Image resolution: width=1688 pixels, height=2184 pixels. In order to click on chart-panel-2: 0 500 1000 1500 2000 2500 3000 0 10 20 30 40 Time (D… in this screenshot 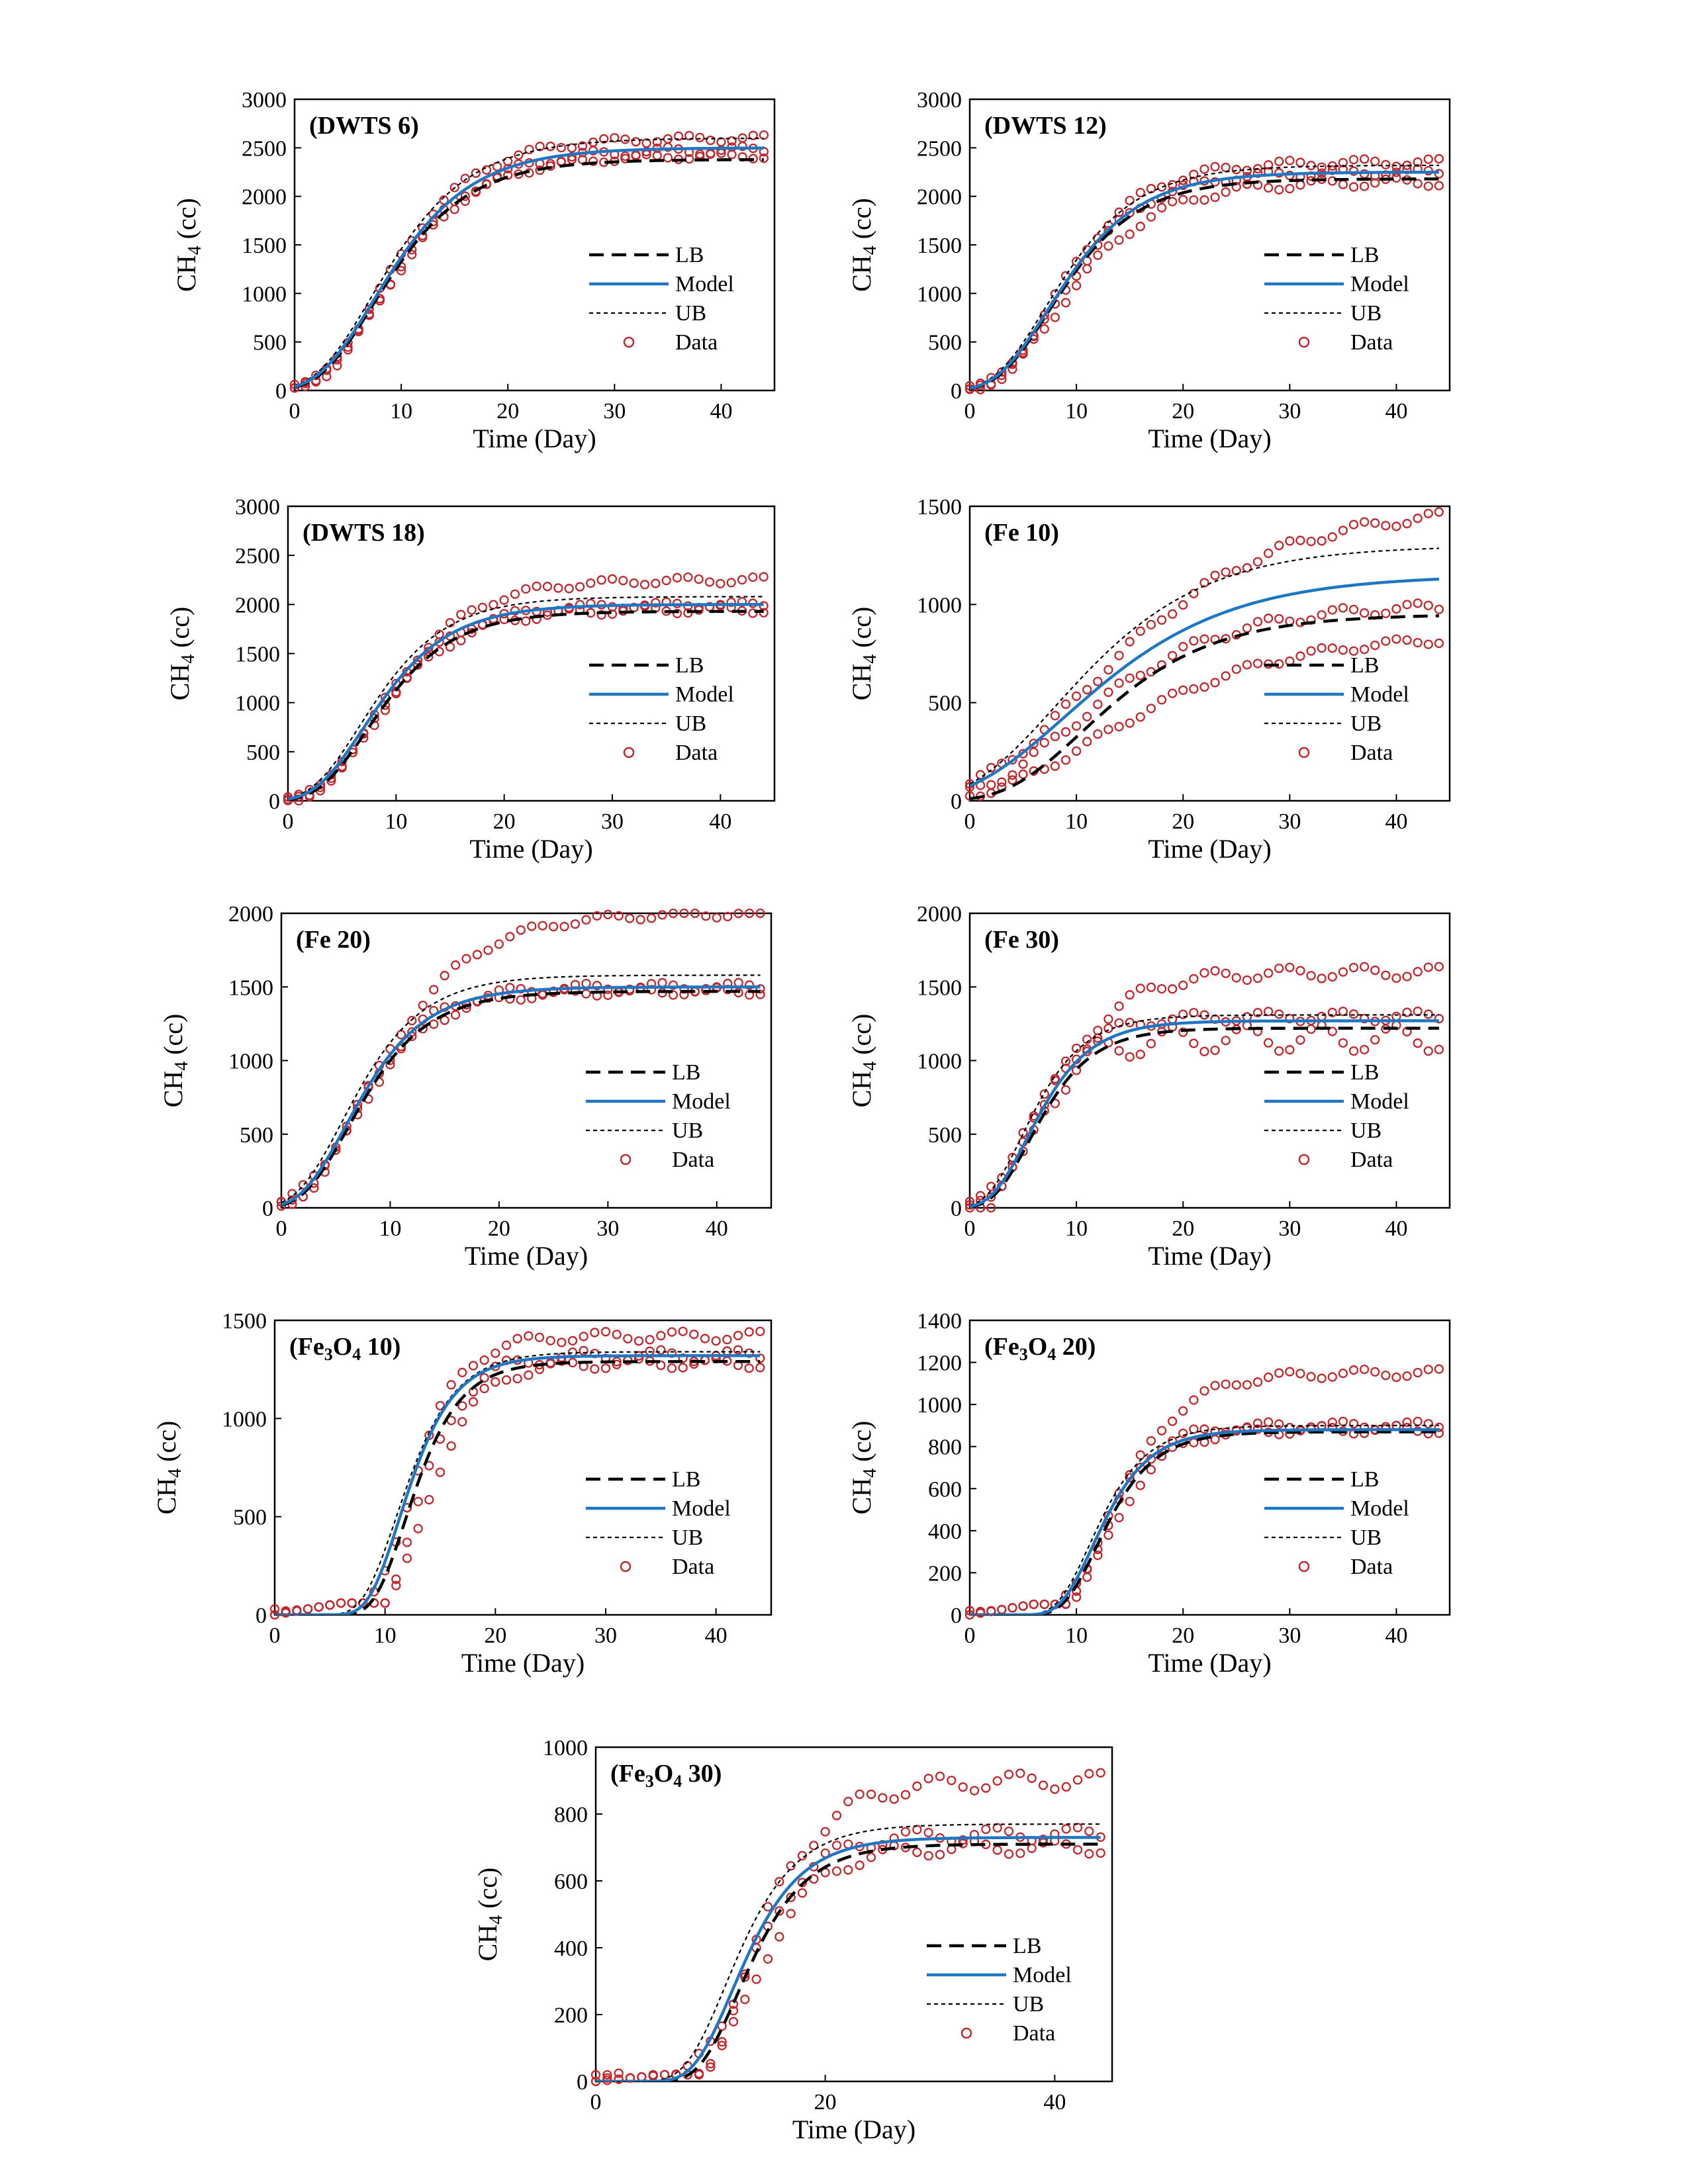, I will do `click(1149, 270)`.